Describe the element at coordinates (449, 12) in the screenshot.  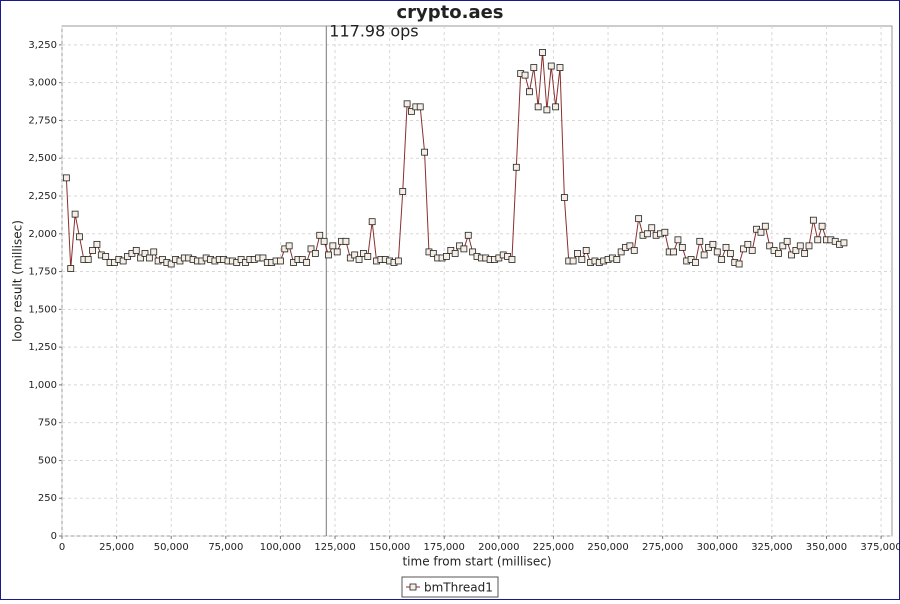
I see `chart-title: crypto.aes` at that location.